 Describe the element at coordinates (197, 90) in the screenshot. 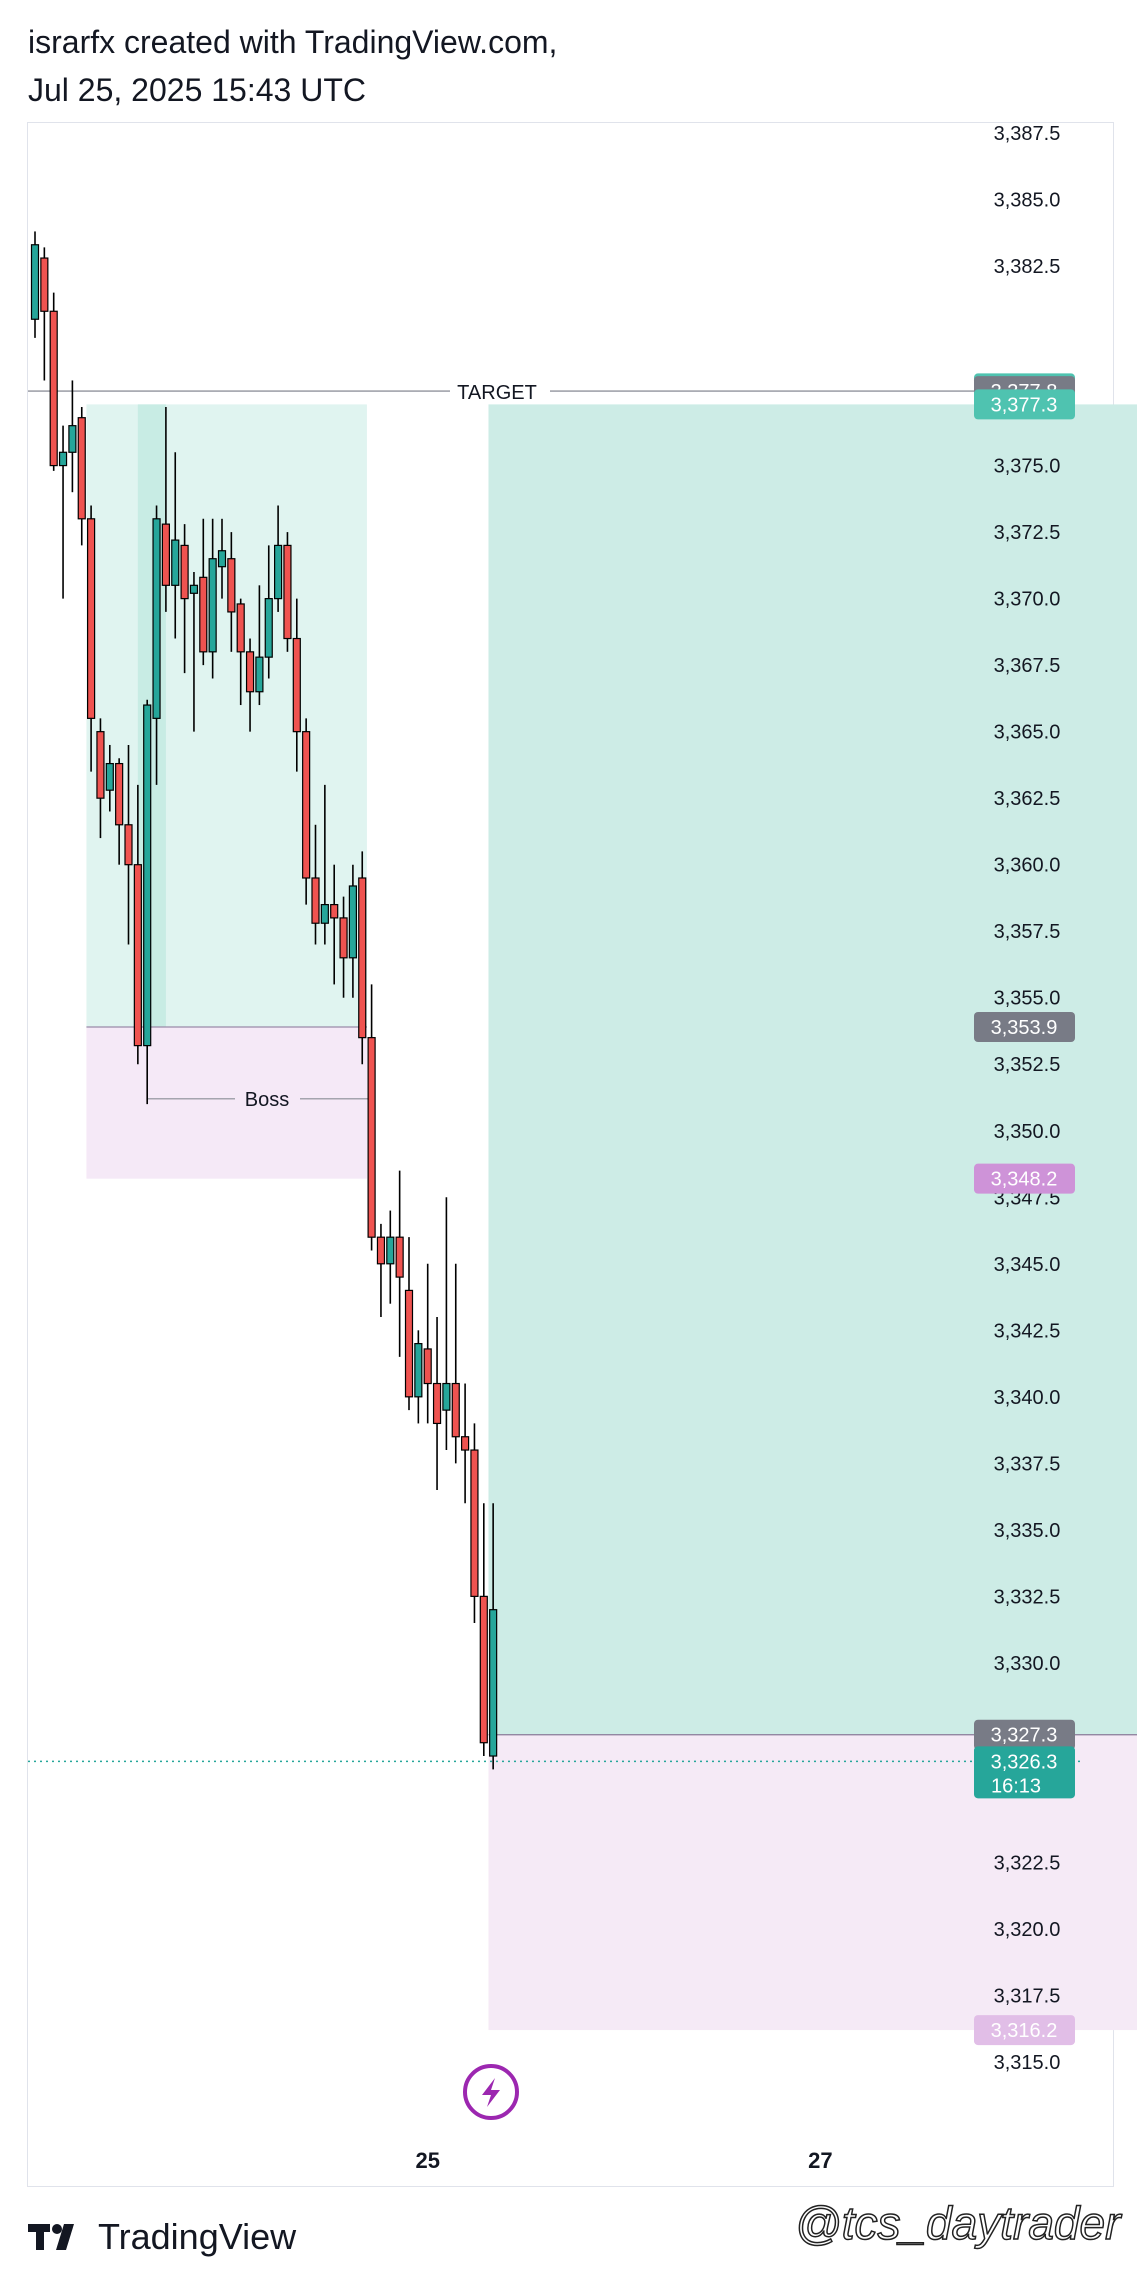

I see `header-date-line: Jul 25, 2025 15:43 UTC` at that location.